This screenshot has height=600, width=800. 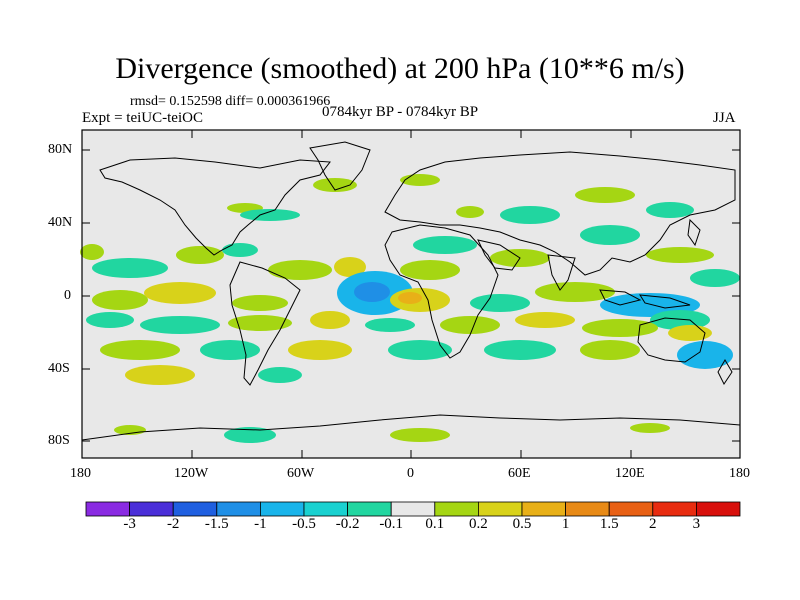 I want to click on colorbar-tick-label: -3, so click(x=129, y=524).